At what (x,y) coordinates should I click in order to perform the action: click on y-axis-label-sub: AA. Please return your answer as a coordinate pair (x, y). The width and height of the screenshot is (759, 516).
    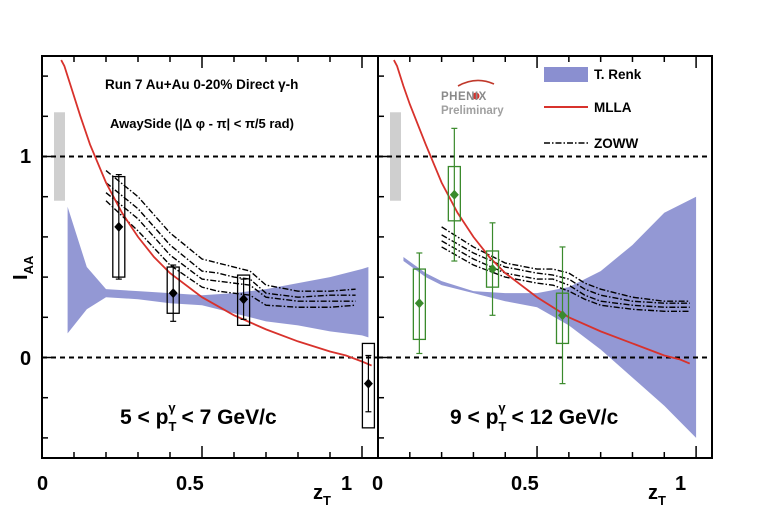
    Looking at the image, I should click on (28, 264).